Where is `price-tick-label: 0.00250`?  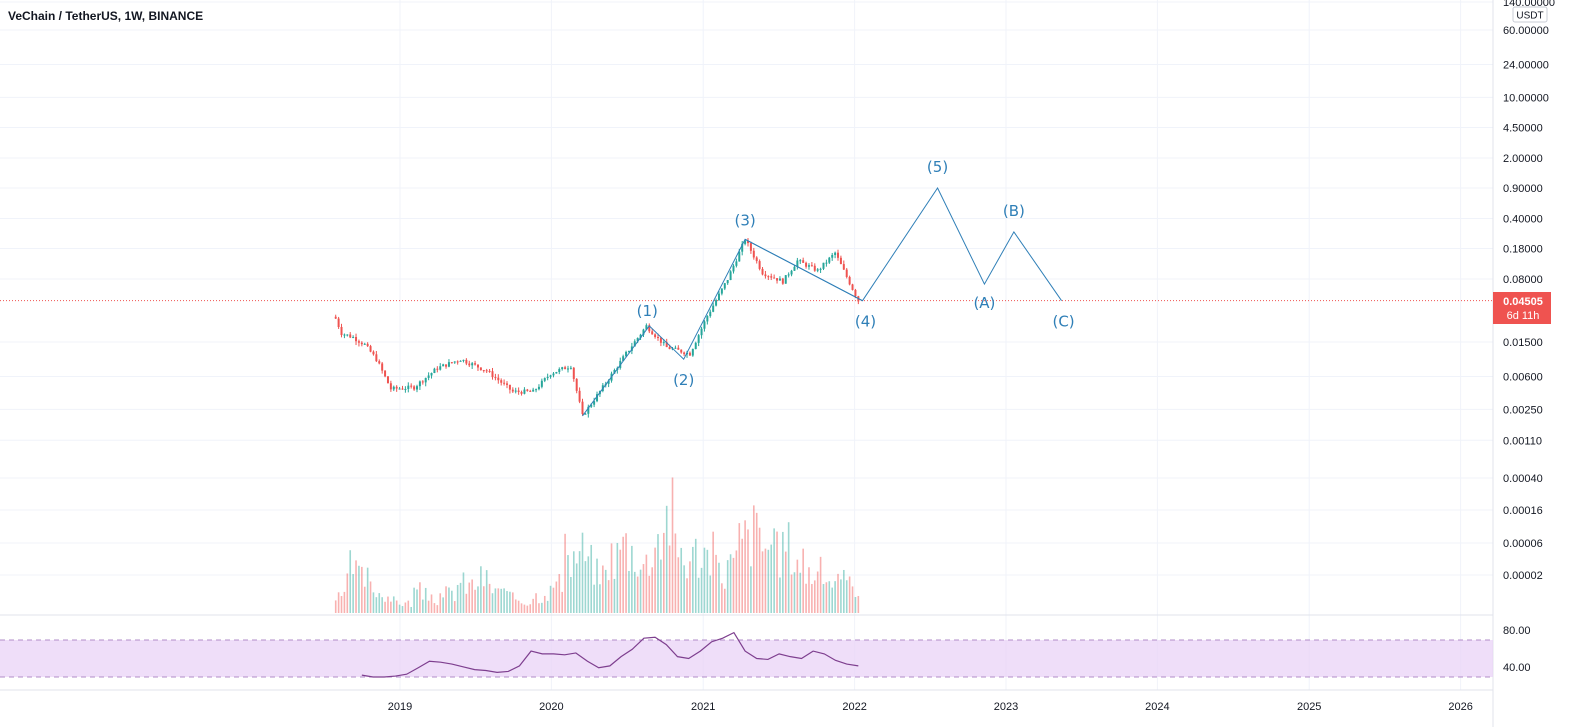 price-tick-label: 0.00250 is located at coordinates (1523, 410).